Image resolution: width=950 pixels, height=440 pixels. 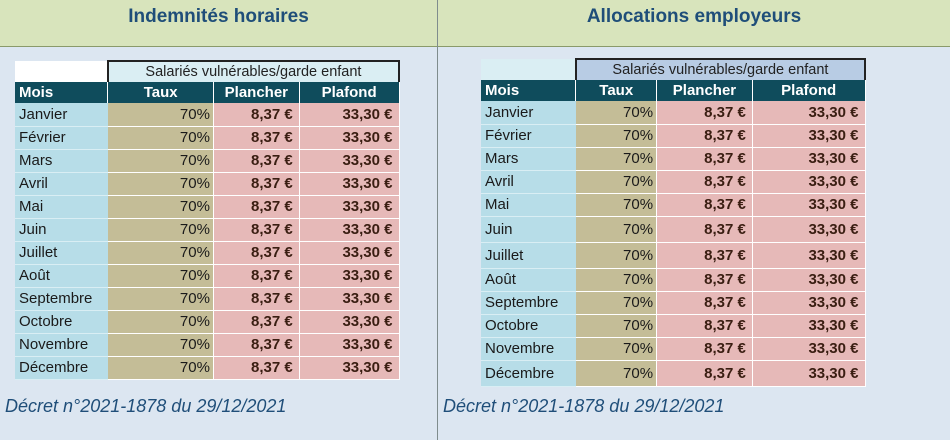 I want to click on table-row: Janvier 70% 8,37 €33,30 €, so click(x=207, y=115).